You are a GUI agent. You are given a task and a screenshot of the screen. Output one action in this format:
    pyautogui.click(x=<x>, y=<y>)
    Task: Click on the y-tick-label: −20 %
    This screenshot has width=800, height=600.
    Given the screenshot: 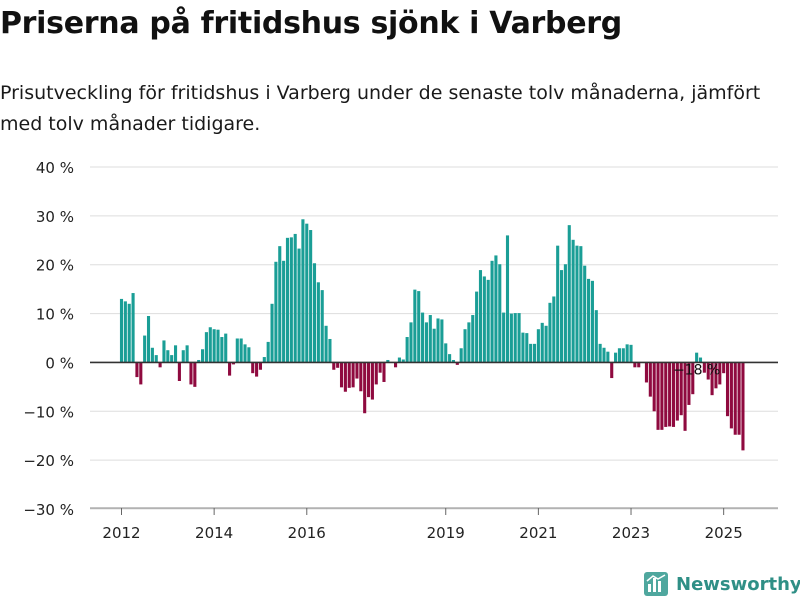 What is the action you would take?
    pyautogui.click(x=48, y=461)
    